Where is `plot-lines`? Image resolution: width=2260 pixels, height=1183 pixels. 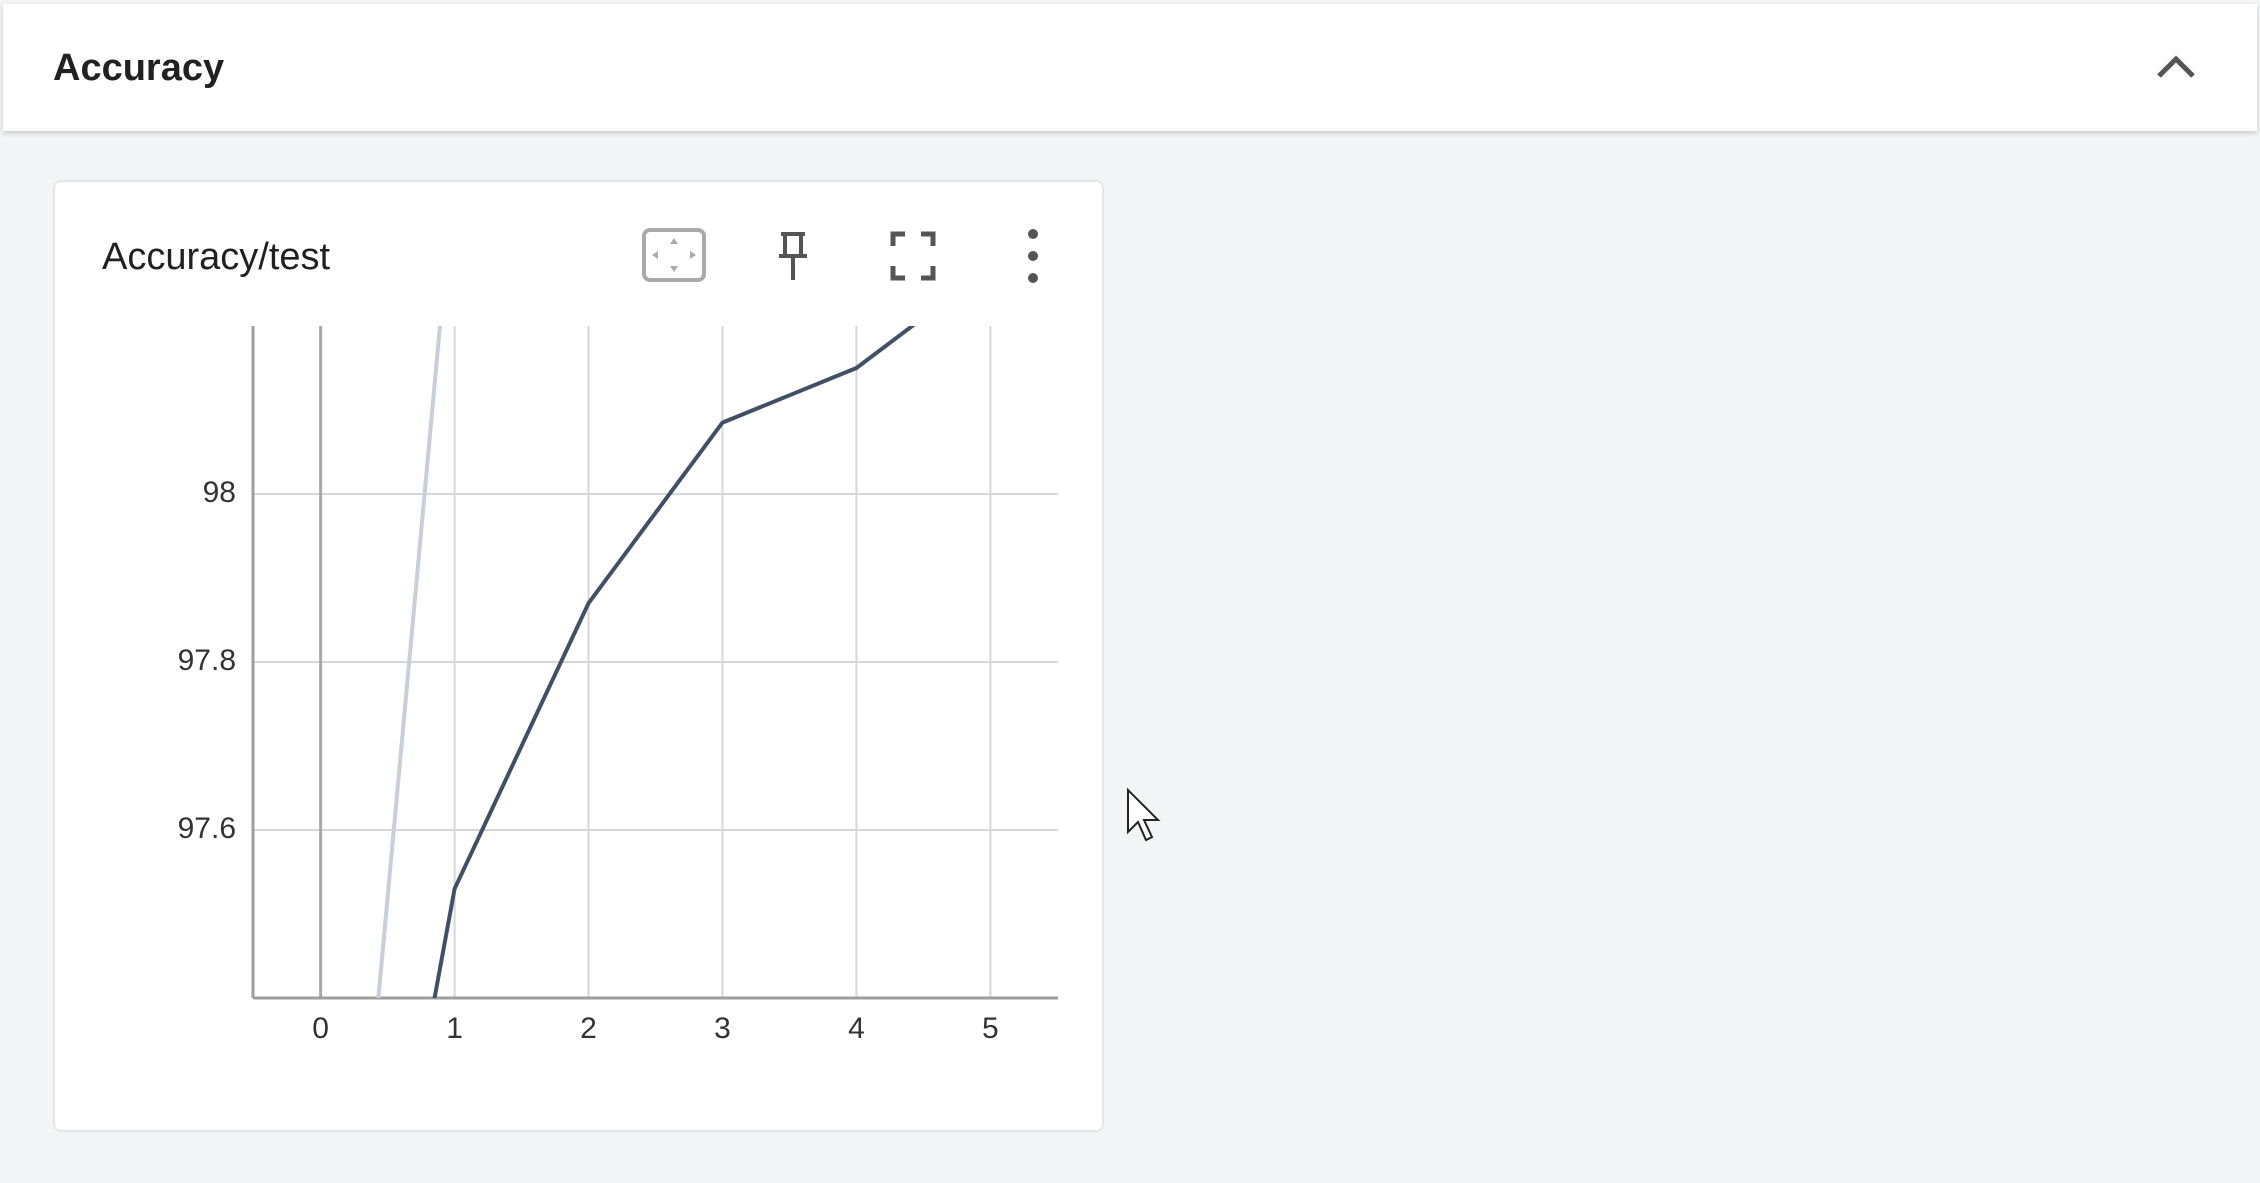 plot-lines is located at coordinates (646, 662).